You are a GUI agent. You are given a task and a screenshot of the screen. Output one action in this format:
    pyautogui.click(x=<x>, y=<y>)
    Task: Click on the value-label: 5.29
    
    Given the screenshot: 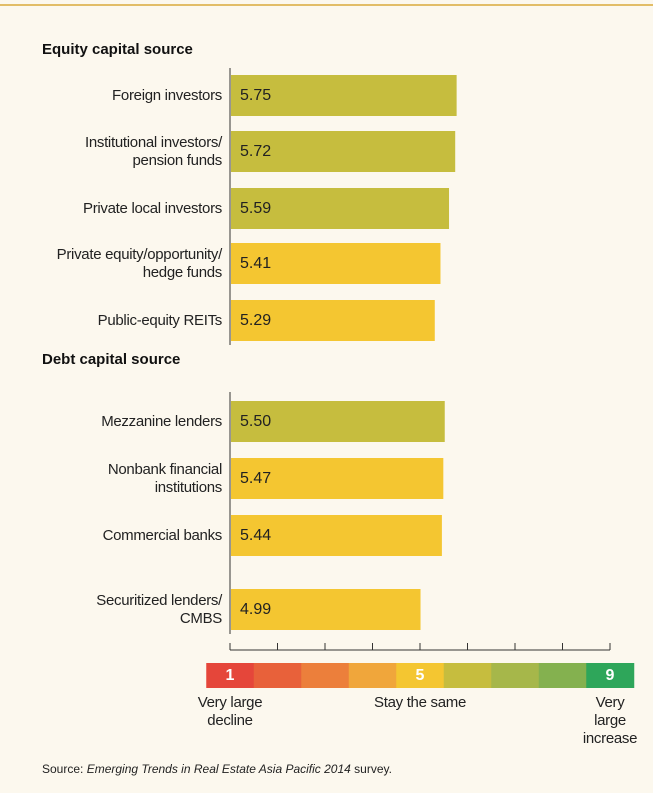 What is the action you would take?
    pyautogui.click(x=256, y=320)
    